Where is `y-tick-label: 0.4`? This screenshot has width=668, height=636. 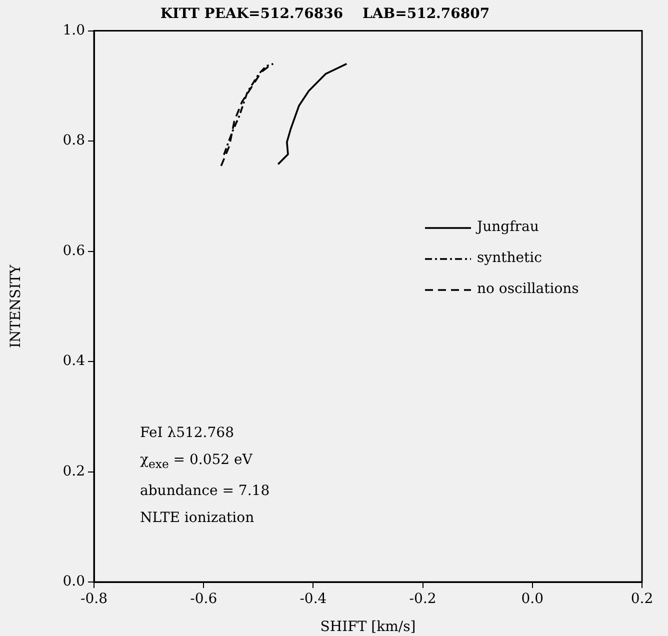 y-tick-label: 0.4 is located at coordinates (74, 361).